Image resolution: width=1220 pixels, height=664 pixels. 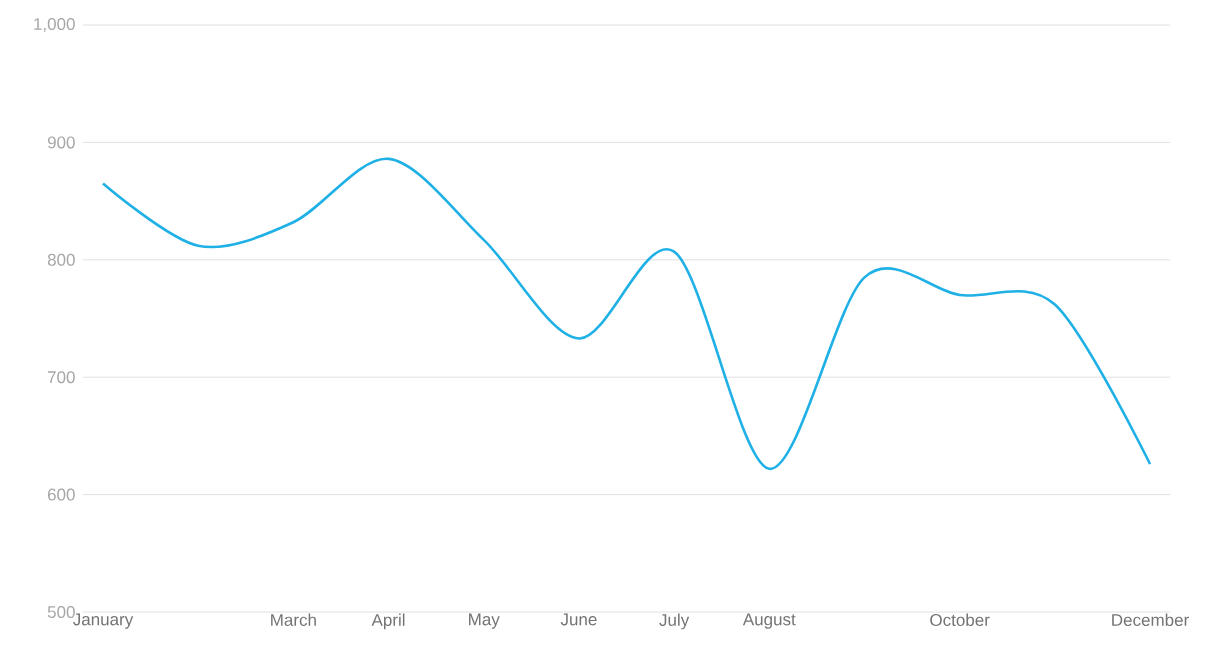 What do you see at coordinates (674, 621) in the screenshot?
I see `x-tick-label: July` at bounding box center [674, 621].